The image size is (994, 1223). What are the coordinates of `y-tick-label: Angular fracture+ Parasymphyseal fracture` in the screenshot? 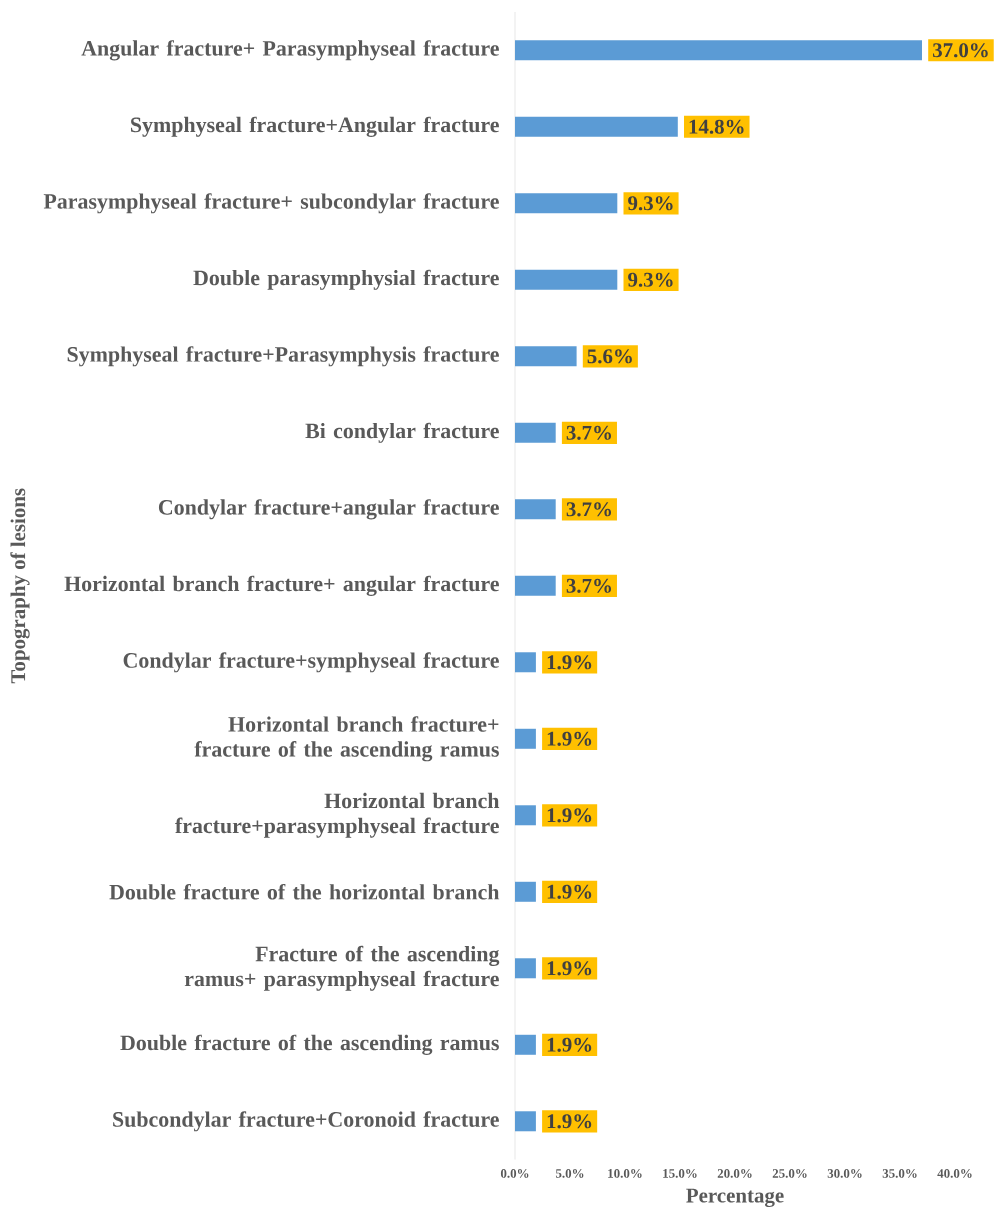 It's located at (290, 50).